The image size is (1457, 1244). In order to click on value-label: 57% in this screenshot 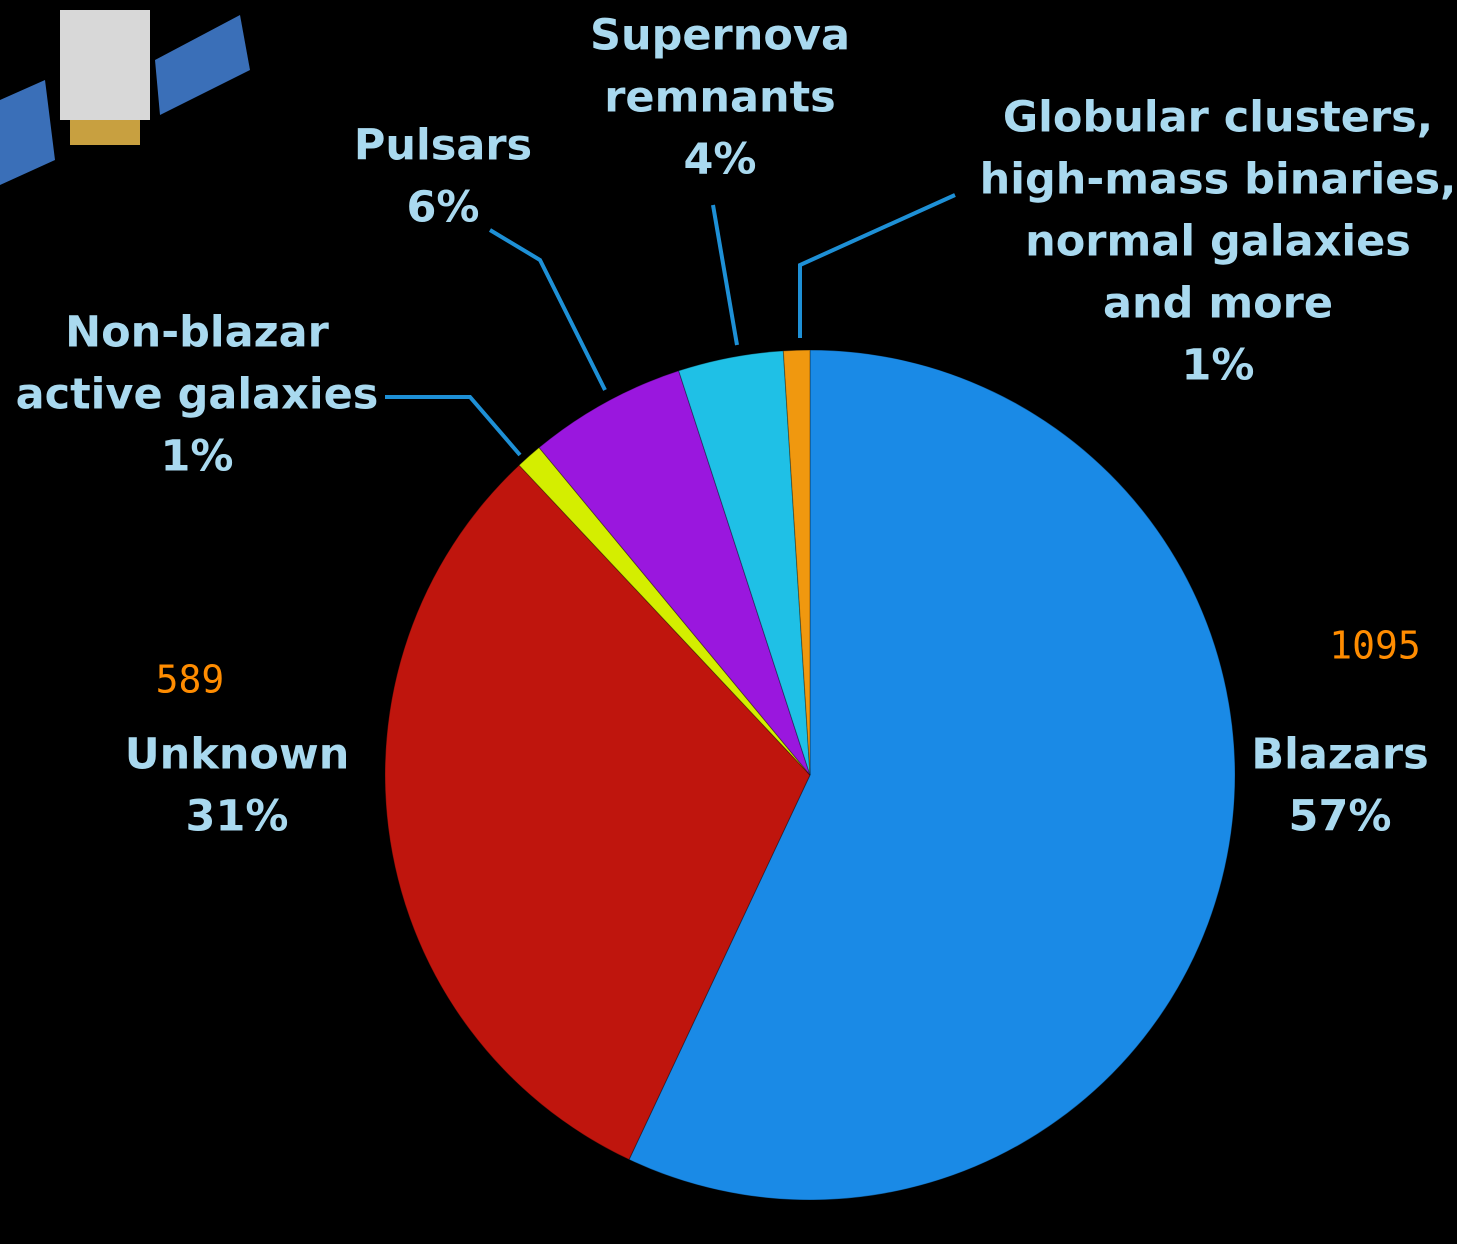, I will do `click(1340, 817)`.